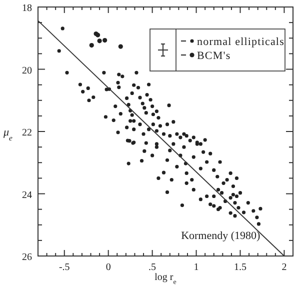 This screenshot has width=300, height=288. Describe the element at coordinates (240, 42) in the screenshot. I see `legend-label: normal ellipticals` at that location.